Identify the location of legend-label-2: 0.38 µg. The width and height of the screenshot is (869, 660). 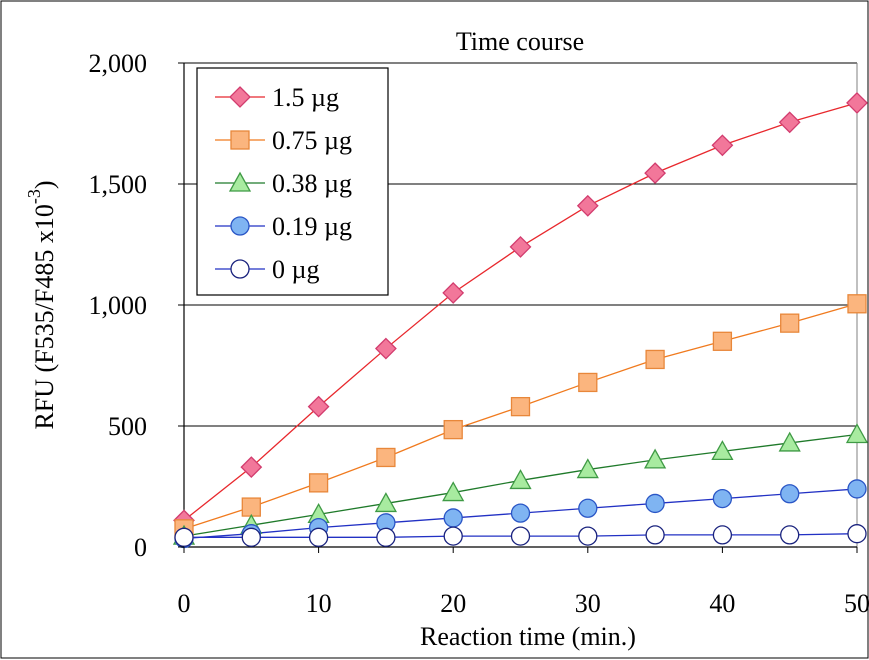
(312, 183).